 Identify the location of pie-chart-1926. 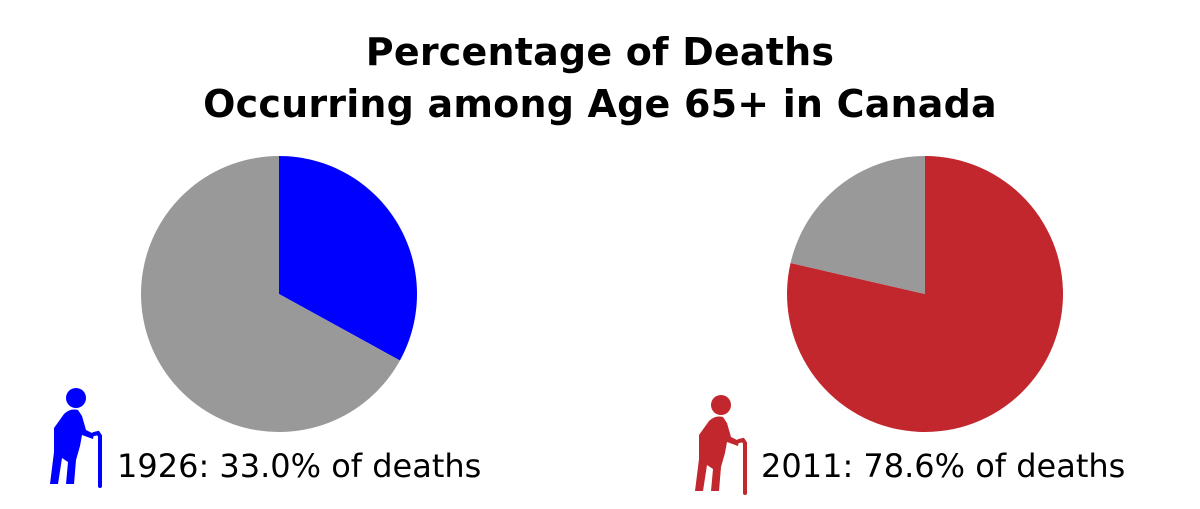
(278, 294).